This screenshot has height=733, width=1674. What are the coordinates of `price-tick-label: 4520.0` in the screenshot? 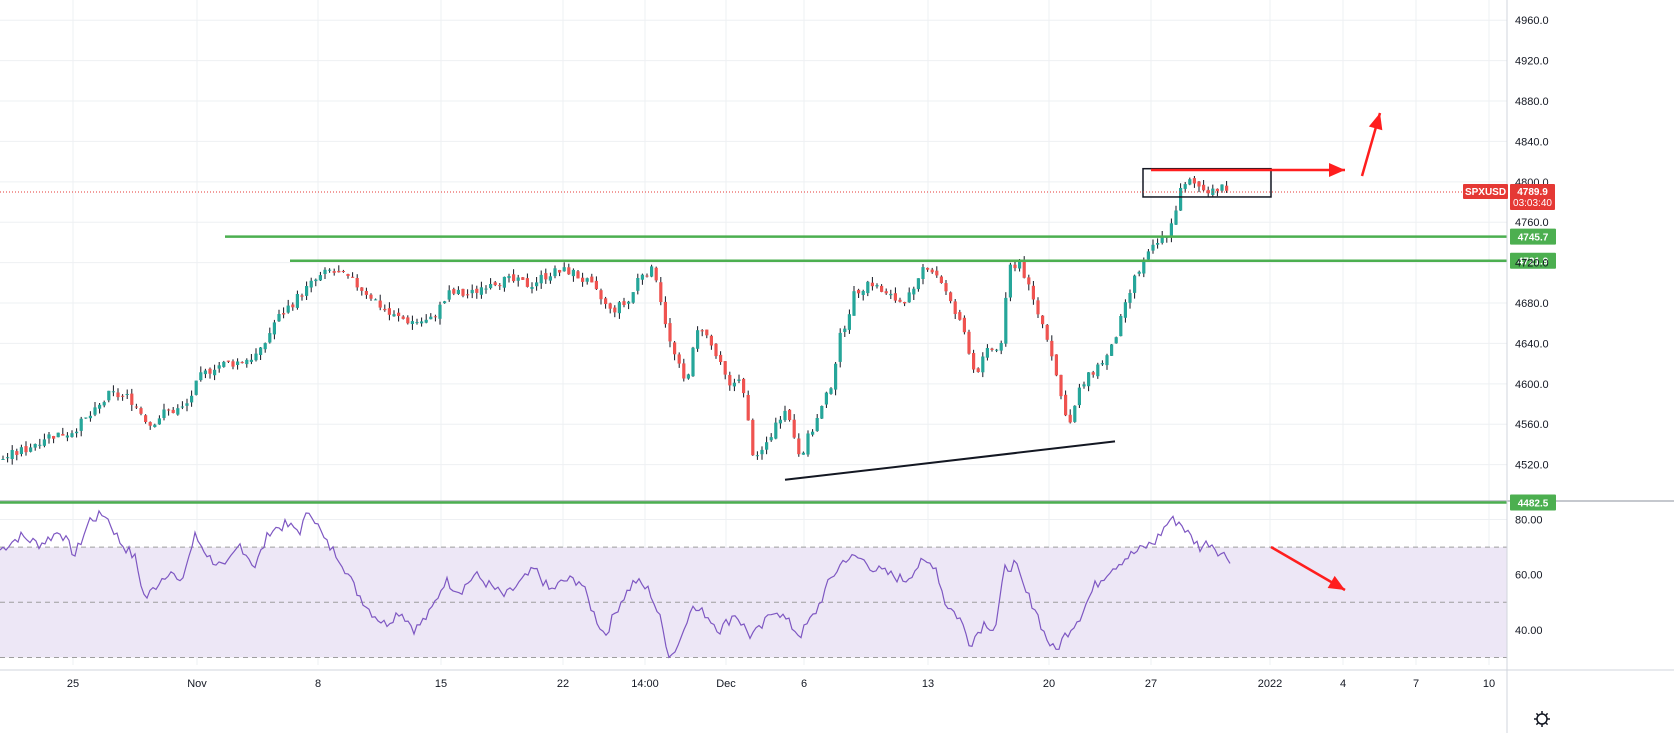 It's located at (1532, 466).